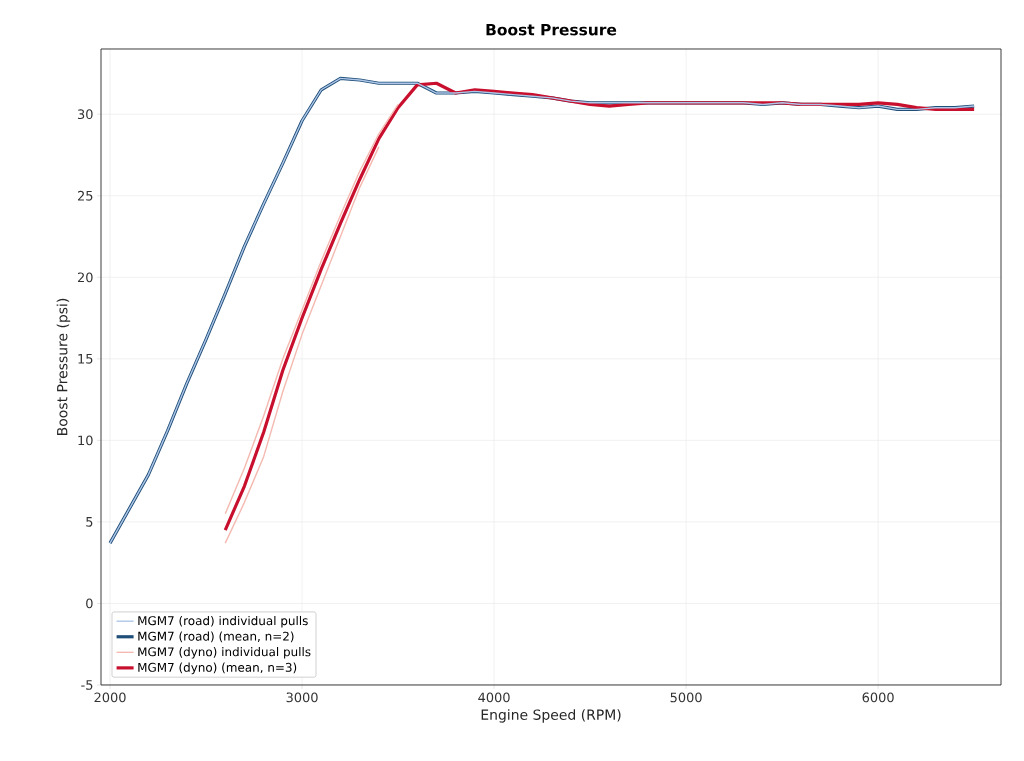 The height and width of the screenshot is (761, 1024). What do you see at coordinates (85, 114) in the screenshot?
I see `y-tick-label: 30` at bounding box center [85, 114].